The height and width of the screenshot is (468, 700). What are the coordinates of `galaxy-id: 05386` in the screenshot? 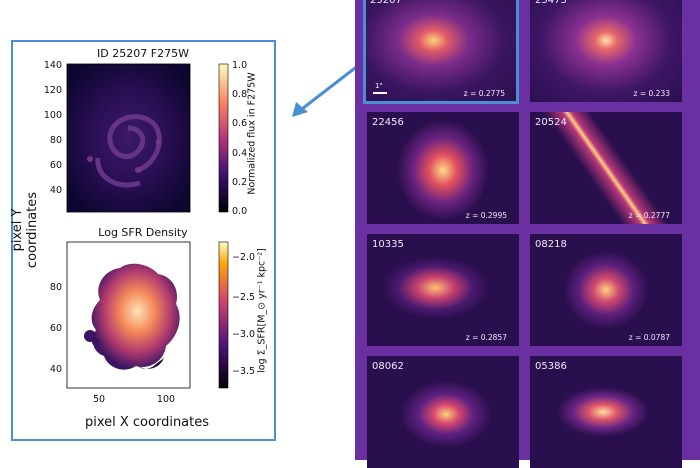 It's located at (551, 366).